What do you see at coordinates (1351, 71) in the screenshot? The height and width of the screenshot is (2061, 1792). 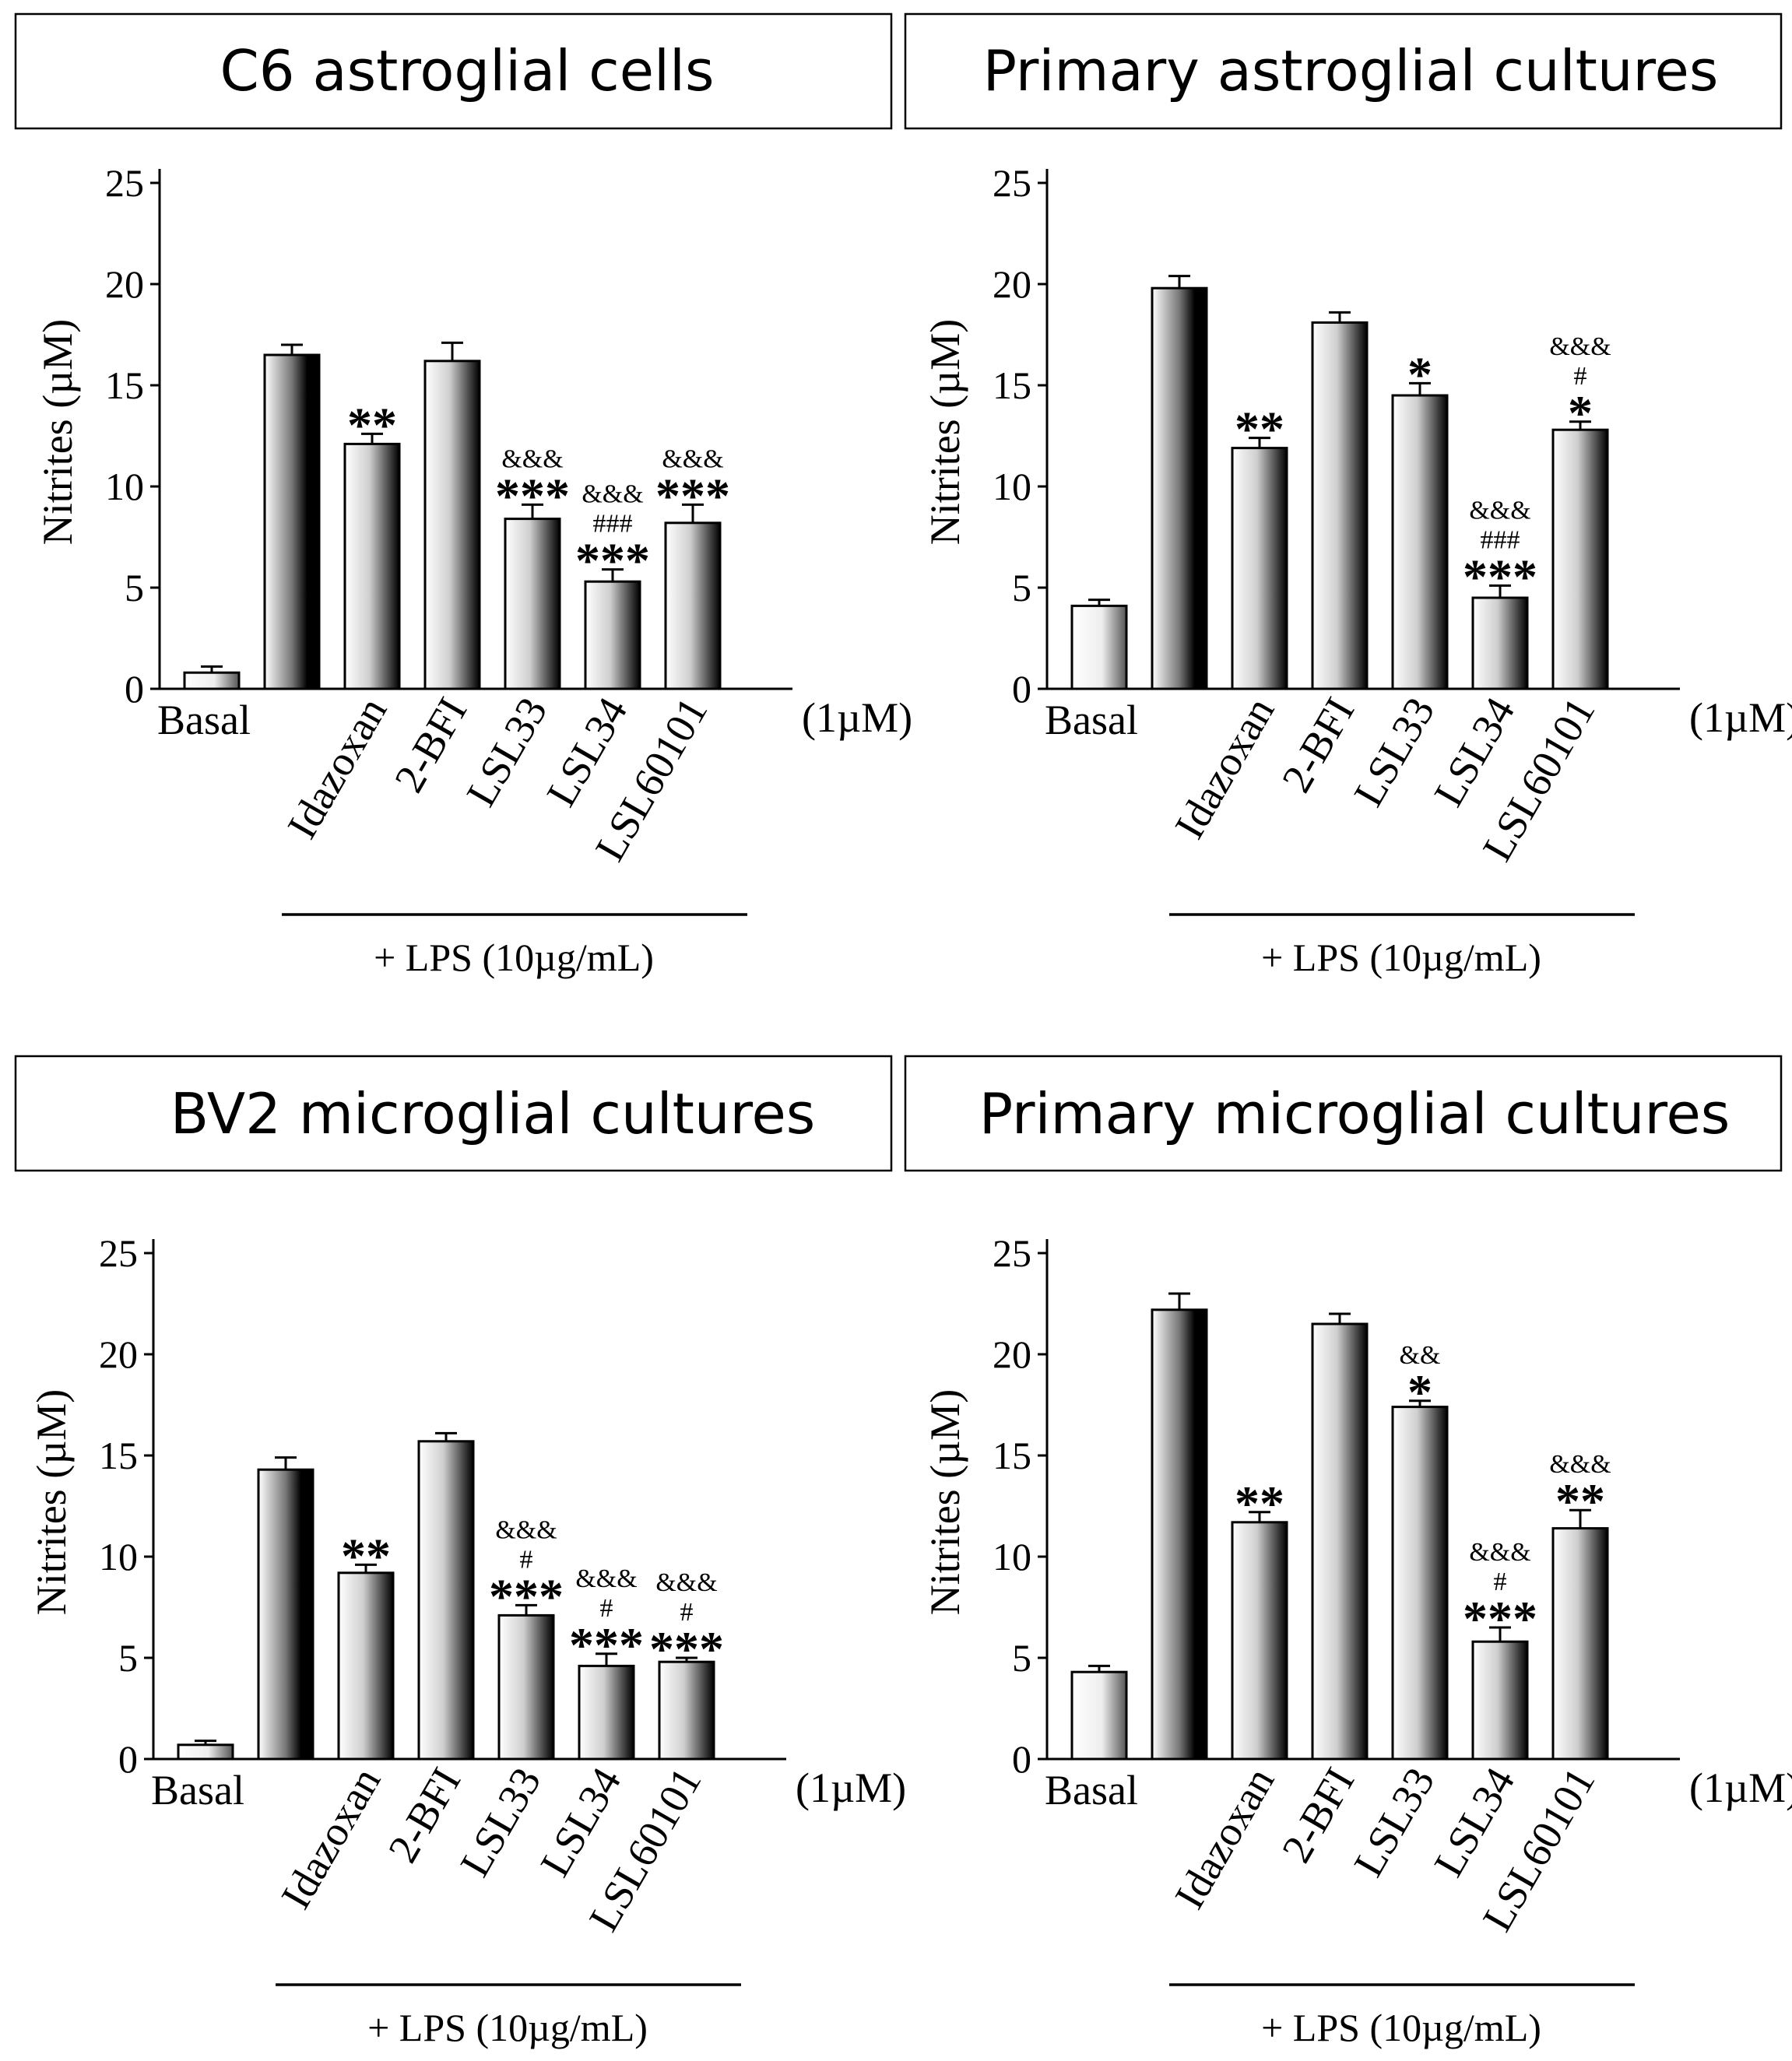 I see `chart-title: Primary astroglial cultures` at bounding box center [1351, 71].